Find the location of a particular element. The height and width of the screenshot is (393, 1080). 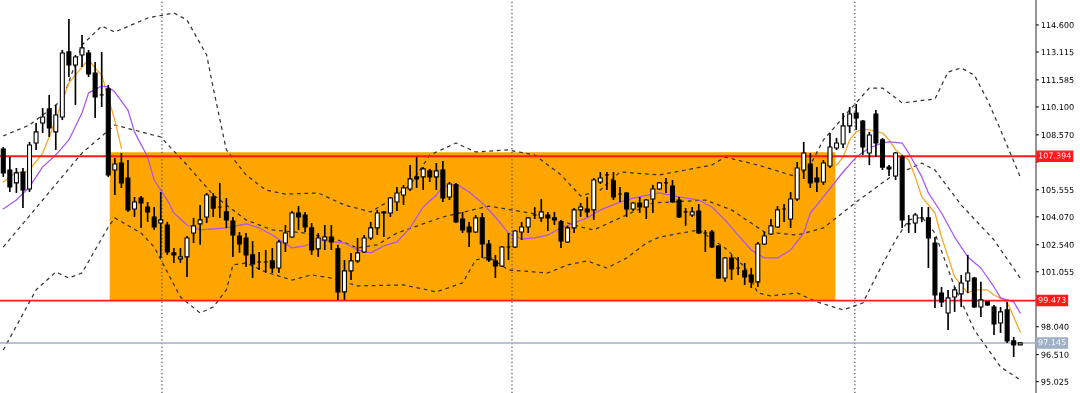

y-tick-label: 102.540 is located at coordinates (1057, 244).